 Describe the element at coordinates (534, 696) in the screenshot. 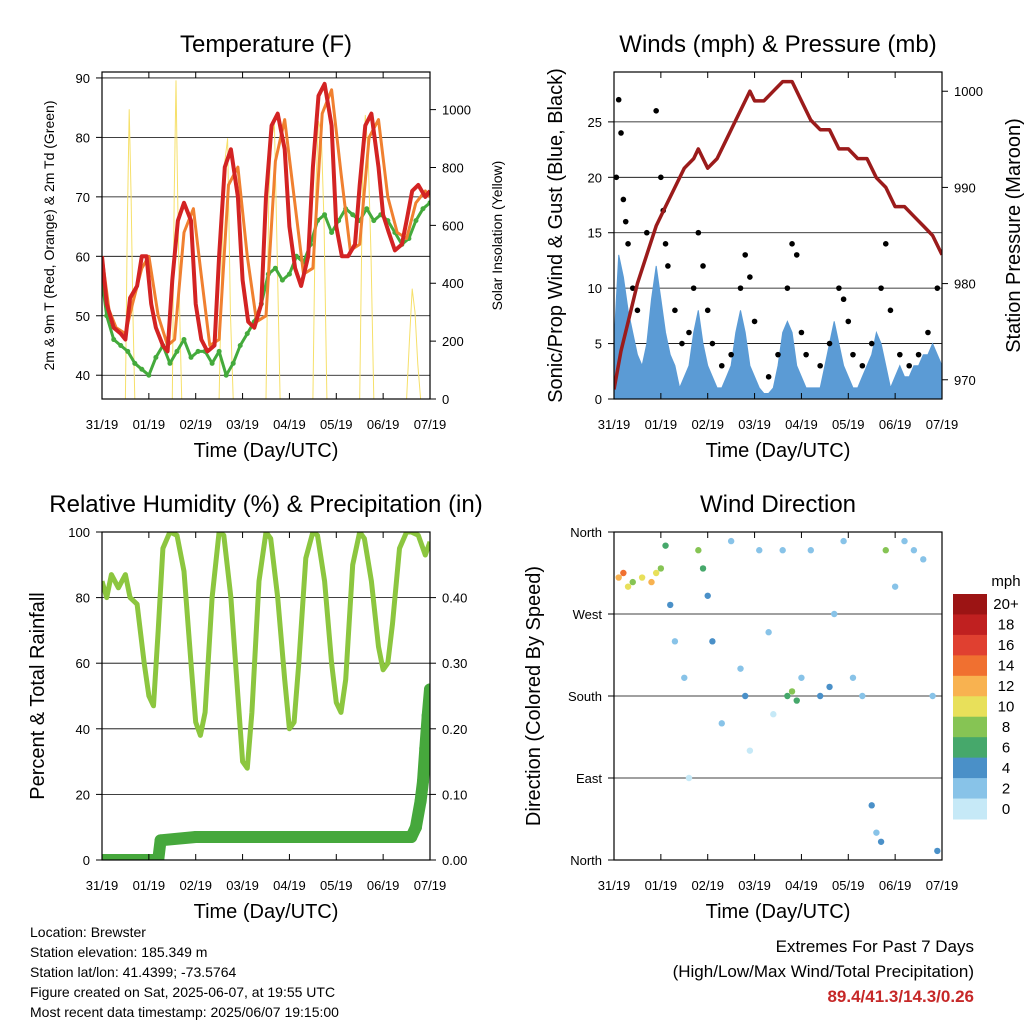

I see `panel-4-ylabel: Direction (Colored By Speed)` at that location.